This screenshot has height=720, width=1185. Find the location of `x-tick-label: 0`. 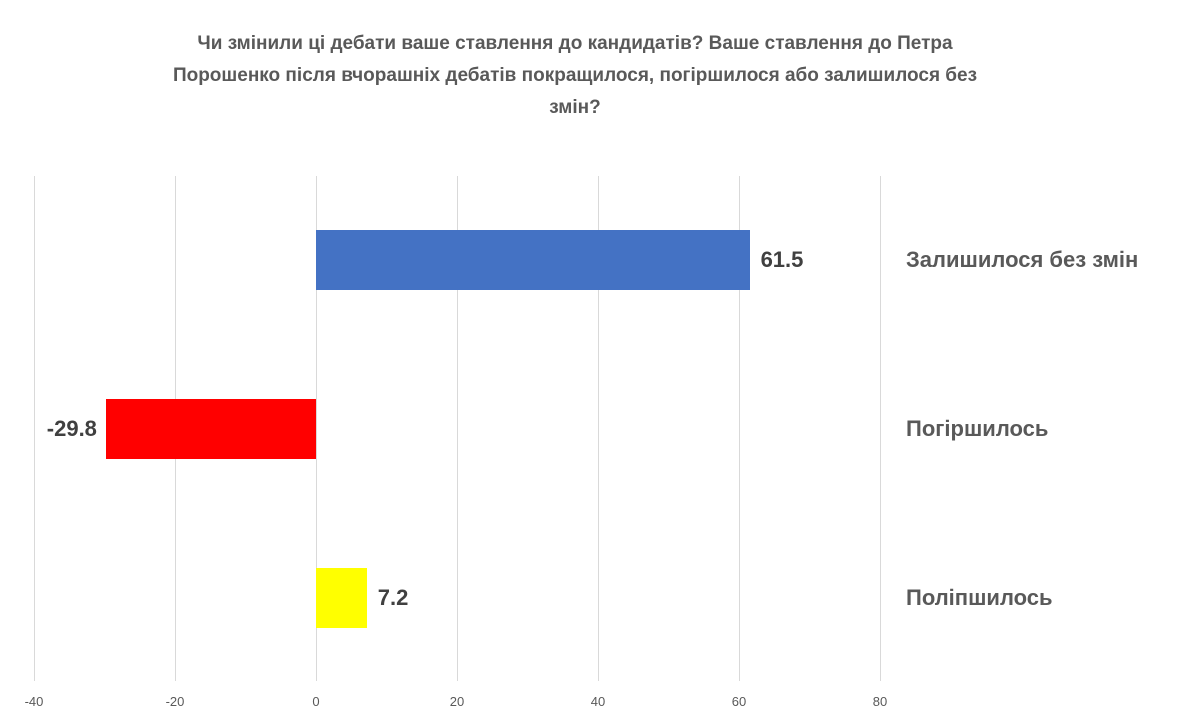

x-tick-label: 0 is located at coordinates (316, 701).